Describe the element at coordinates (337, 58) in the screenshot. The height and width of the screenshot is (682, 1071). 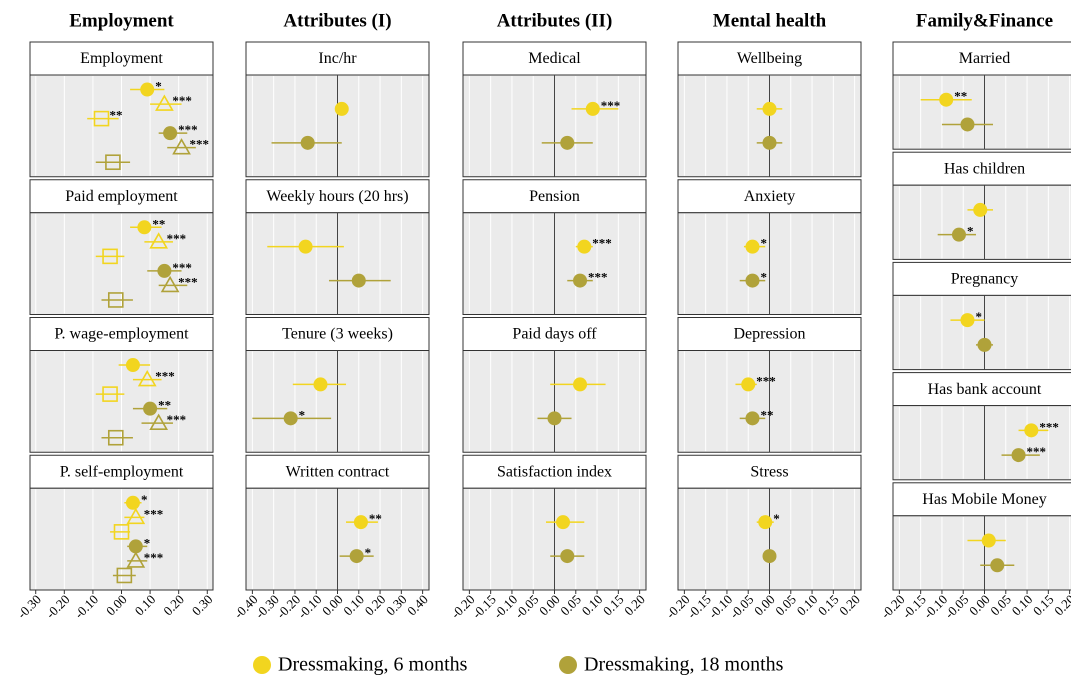
I see `panel-title: Inc/hr` at that location.